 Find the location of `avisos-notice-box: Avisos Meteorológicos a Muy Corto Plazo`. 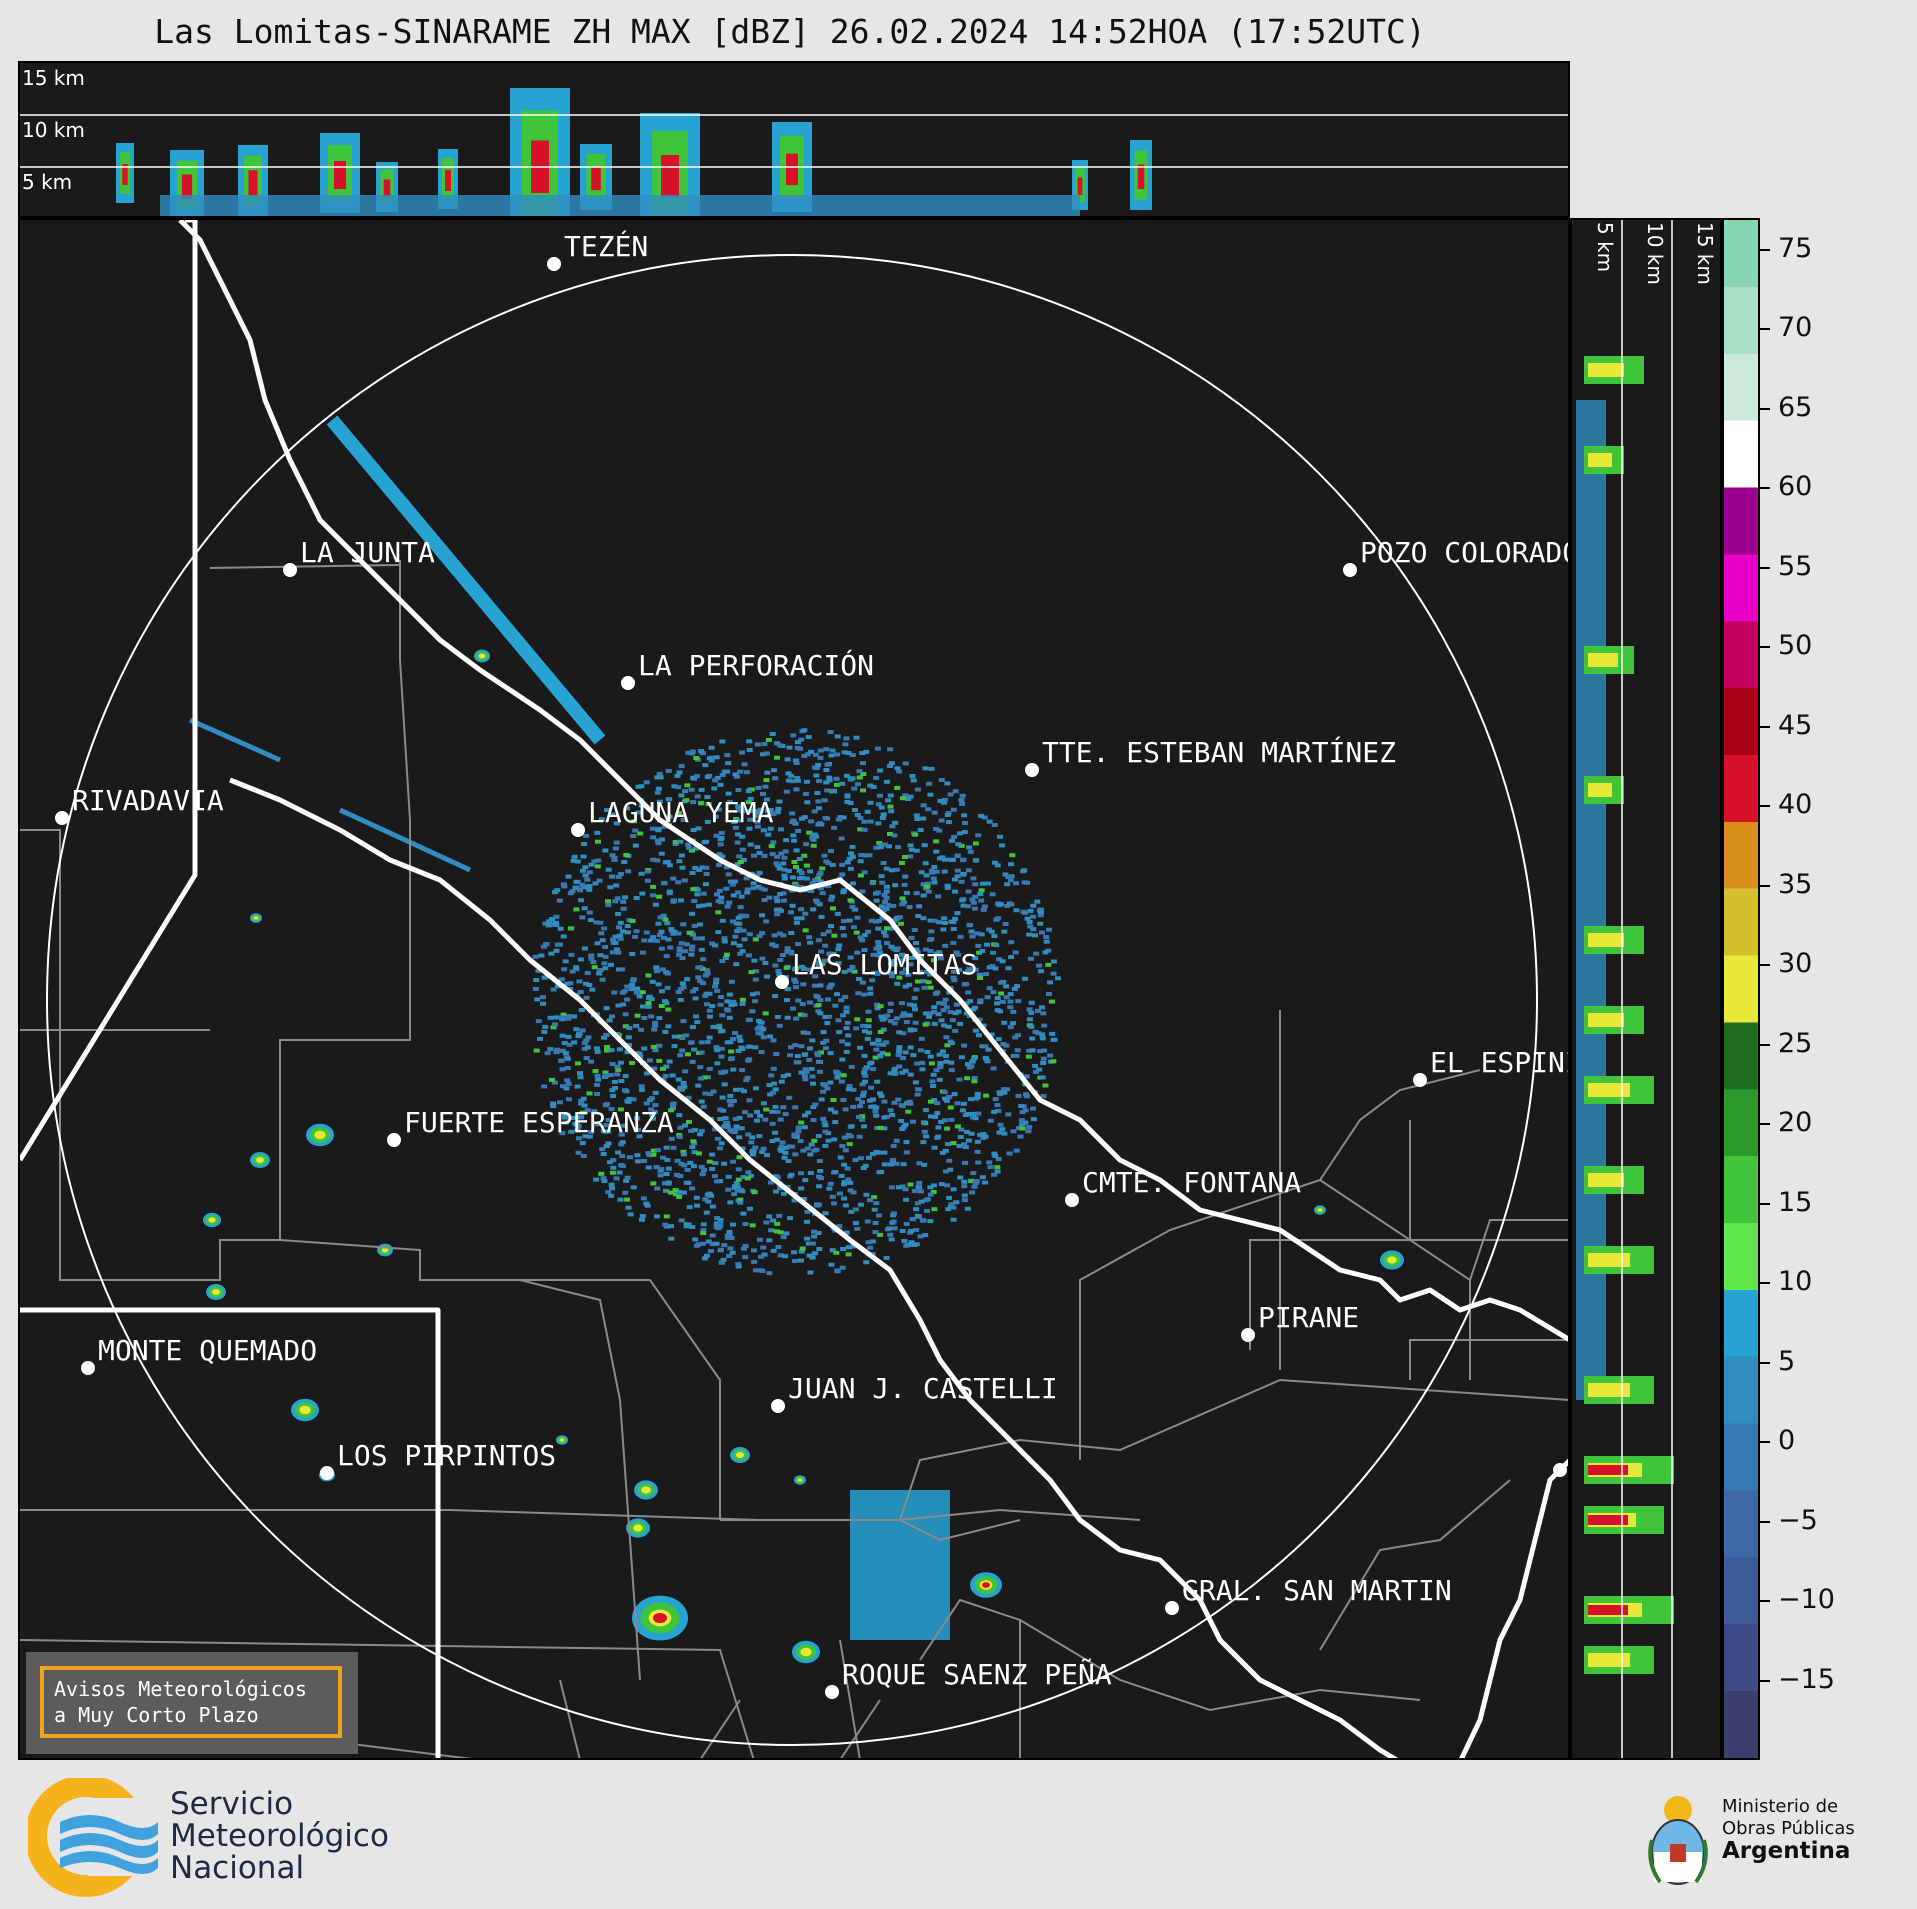

avisos-notice-box: Avisos Meteorológicos a Muy Corto Plazo is located at coordinates (192, 1703).